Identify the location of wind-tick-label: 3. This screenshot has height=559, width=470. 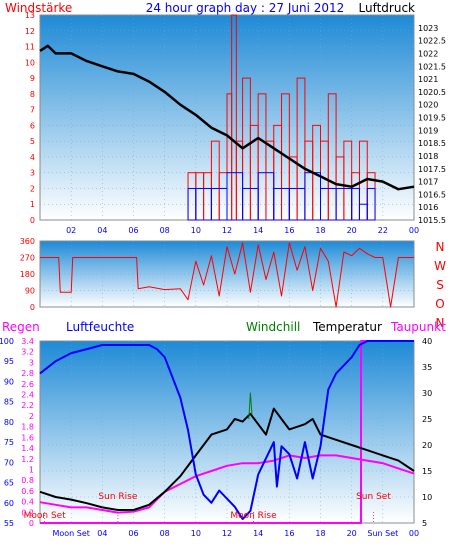
(32, 173).